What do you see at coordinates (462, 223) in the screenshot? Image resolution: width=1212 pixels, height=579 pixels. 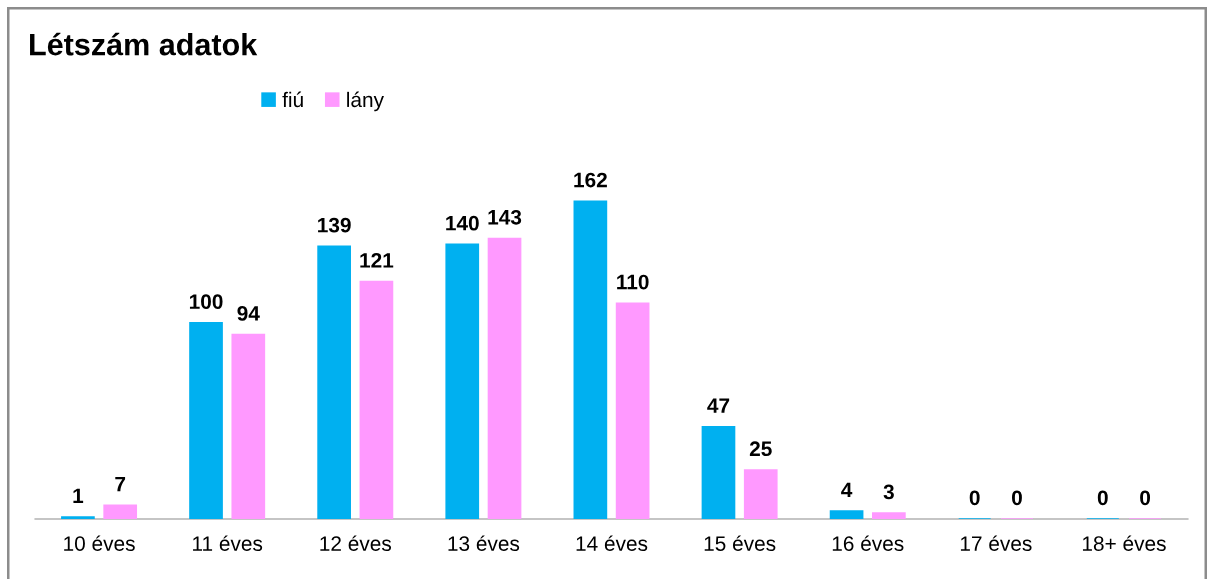 I see `data-label: 140` at bounding box center [462, 223].